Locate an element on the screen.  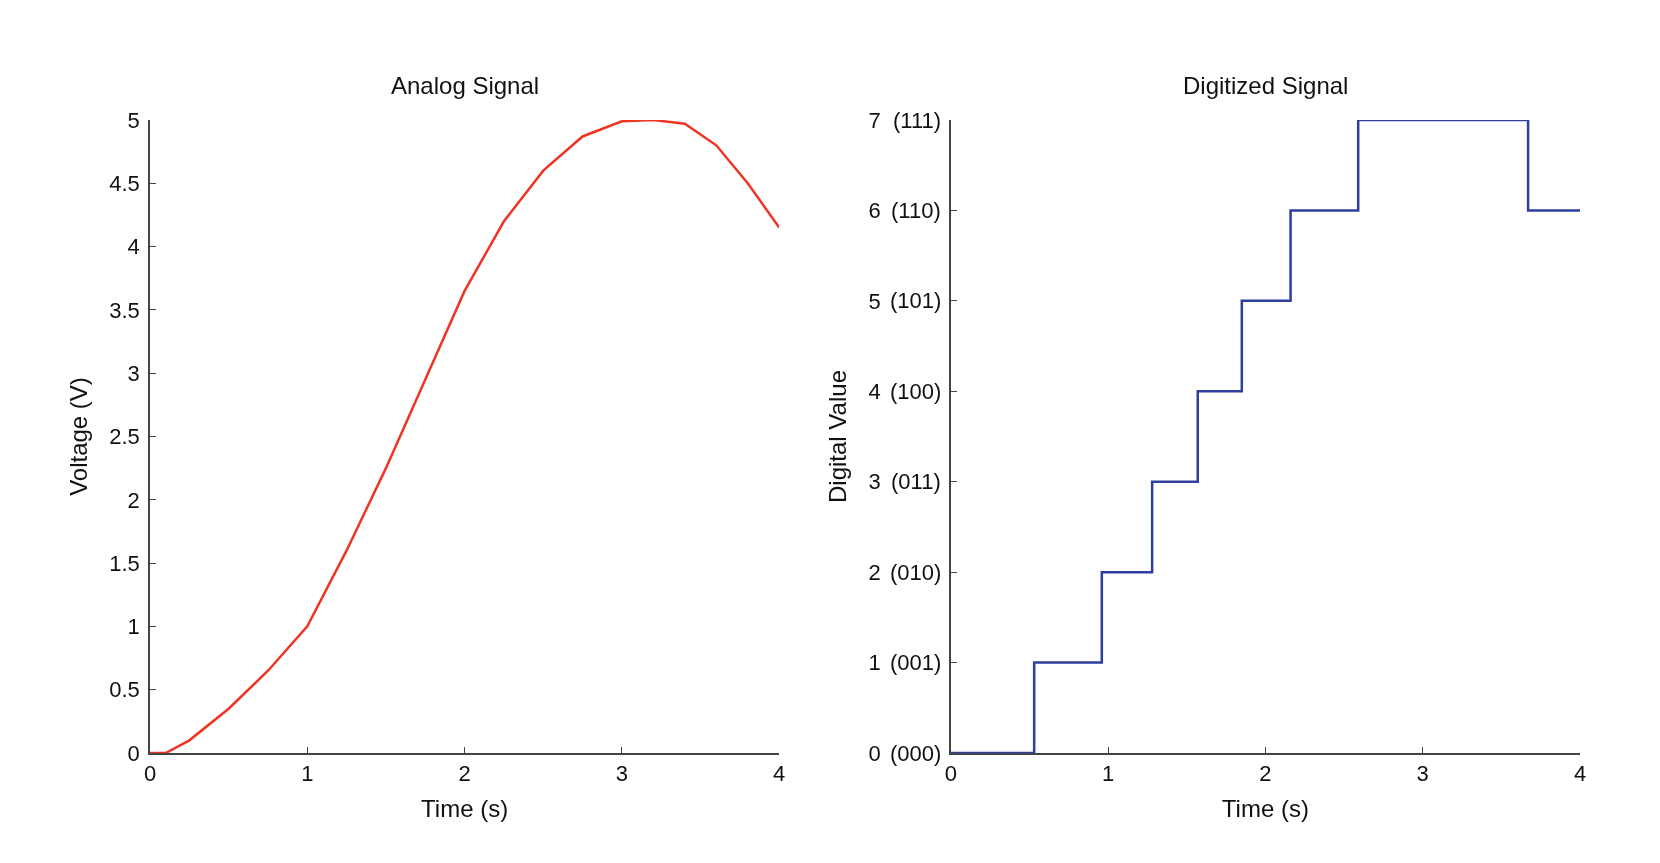
chart-title: Analog Signal is located at coordinates (465, 85).